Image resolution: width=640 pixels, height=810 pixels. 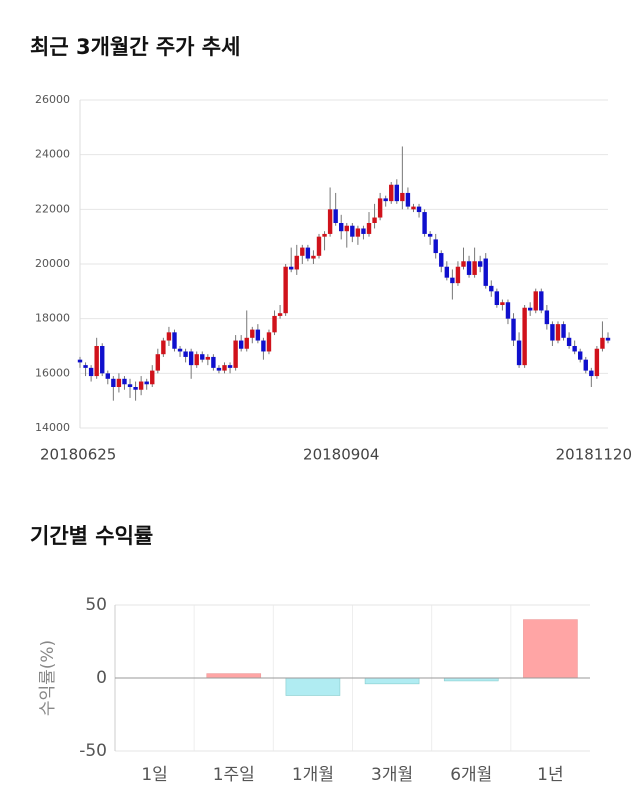 I want to click on x-tick-label: 20180904, so click(x=341, y=455).